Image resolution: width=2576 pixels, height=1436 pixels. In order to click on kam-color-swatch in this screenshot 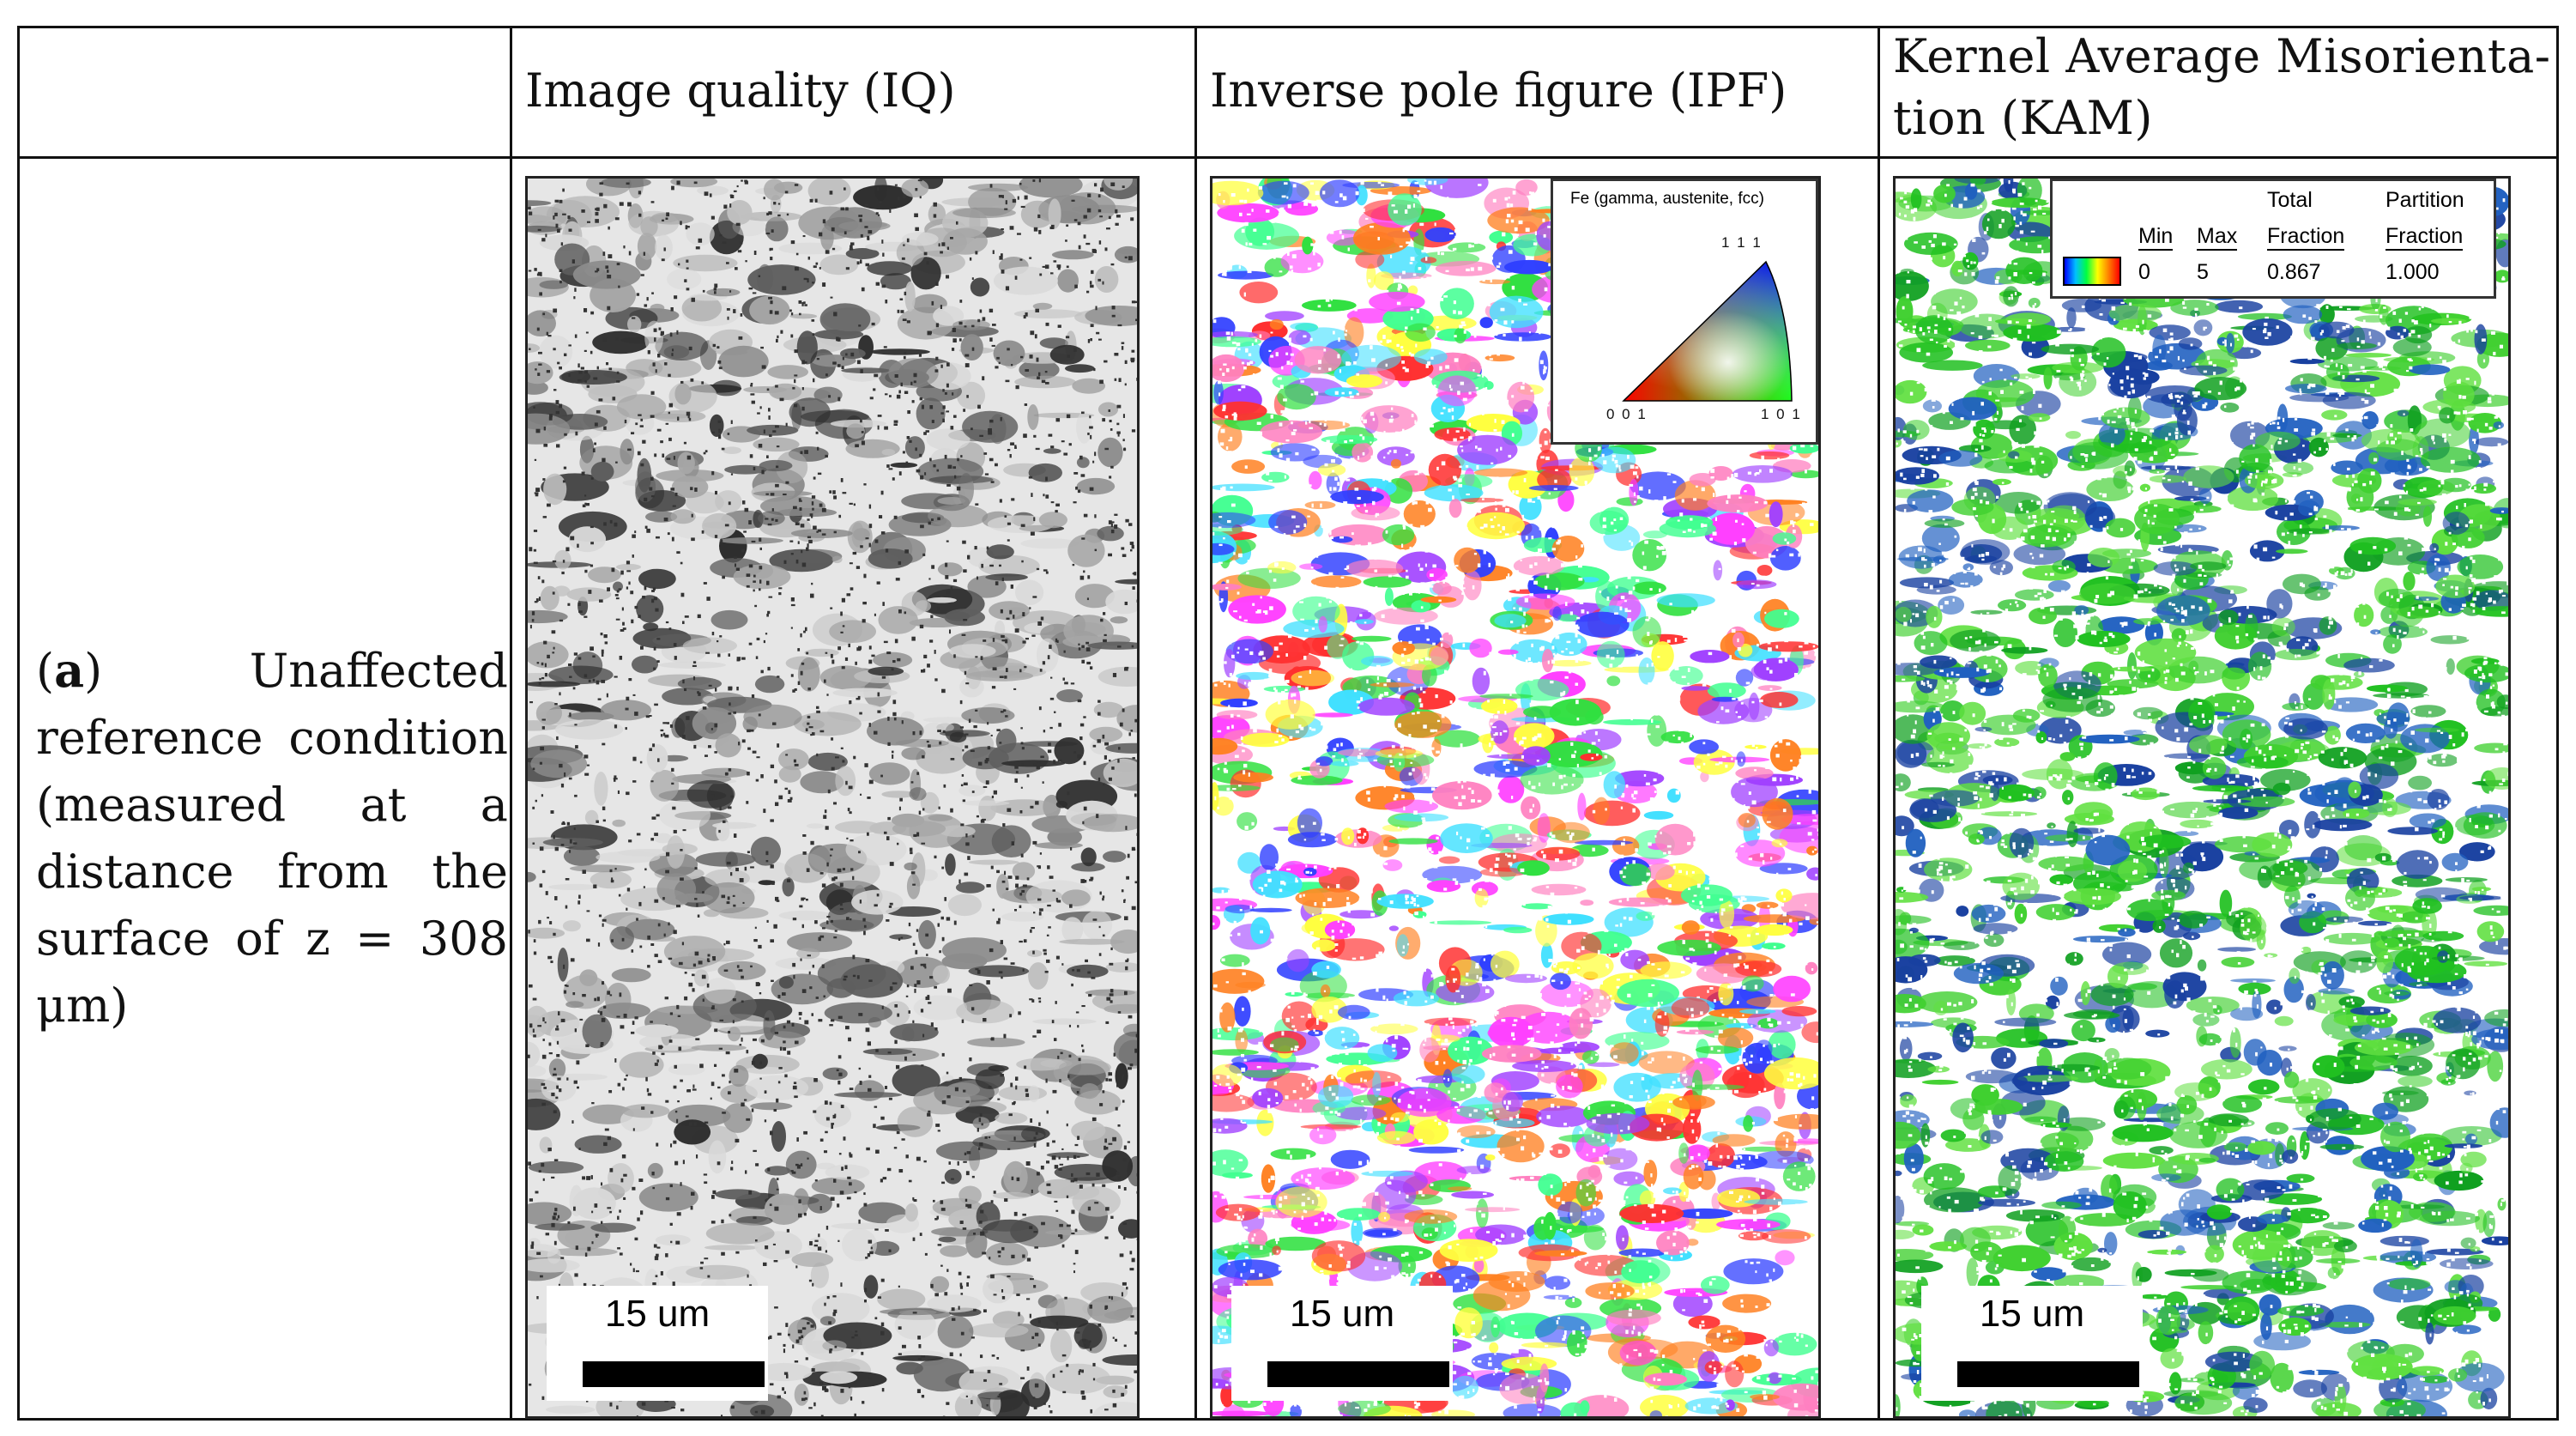, I will do `click(2092, 271)`.